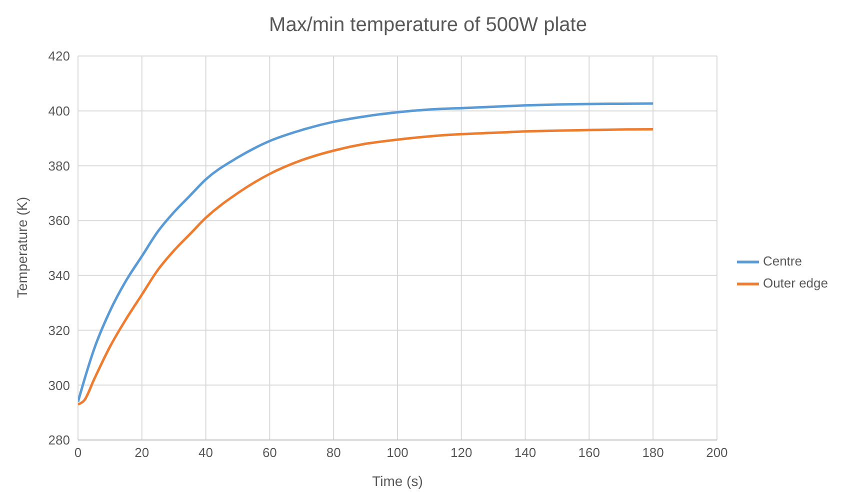 This screenshot has width=856, height=503. Describe the element at coordinates (461, 452) in the screenshot. I see `x-tick-label: 120` at that location.